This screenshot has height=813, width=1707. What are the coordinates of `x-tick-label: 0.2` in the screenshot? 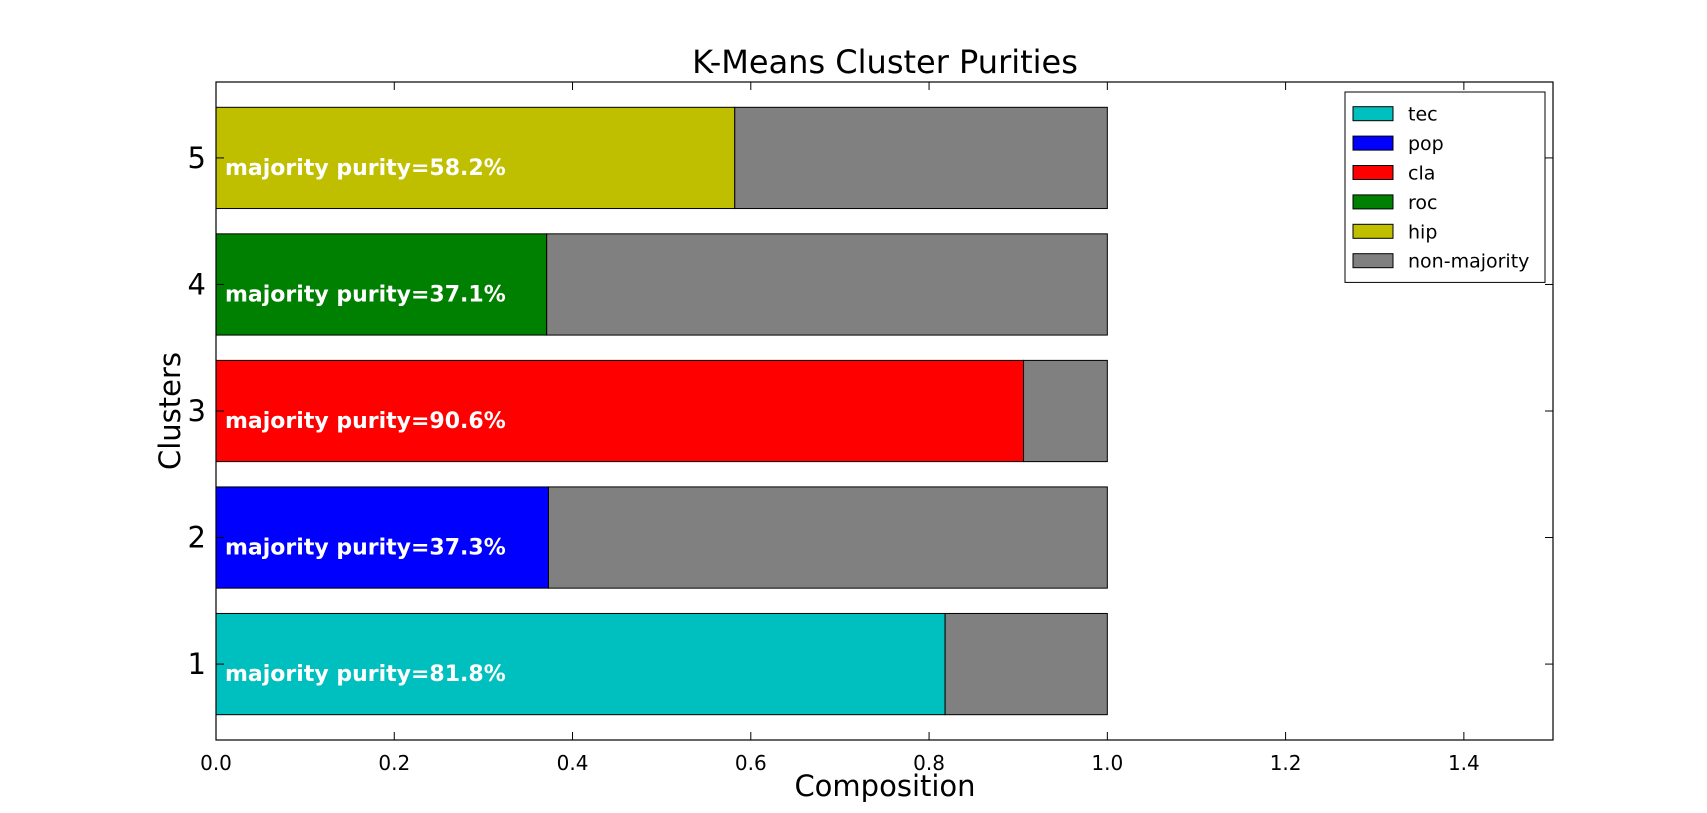 It's located at (394, 763).